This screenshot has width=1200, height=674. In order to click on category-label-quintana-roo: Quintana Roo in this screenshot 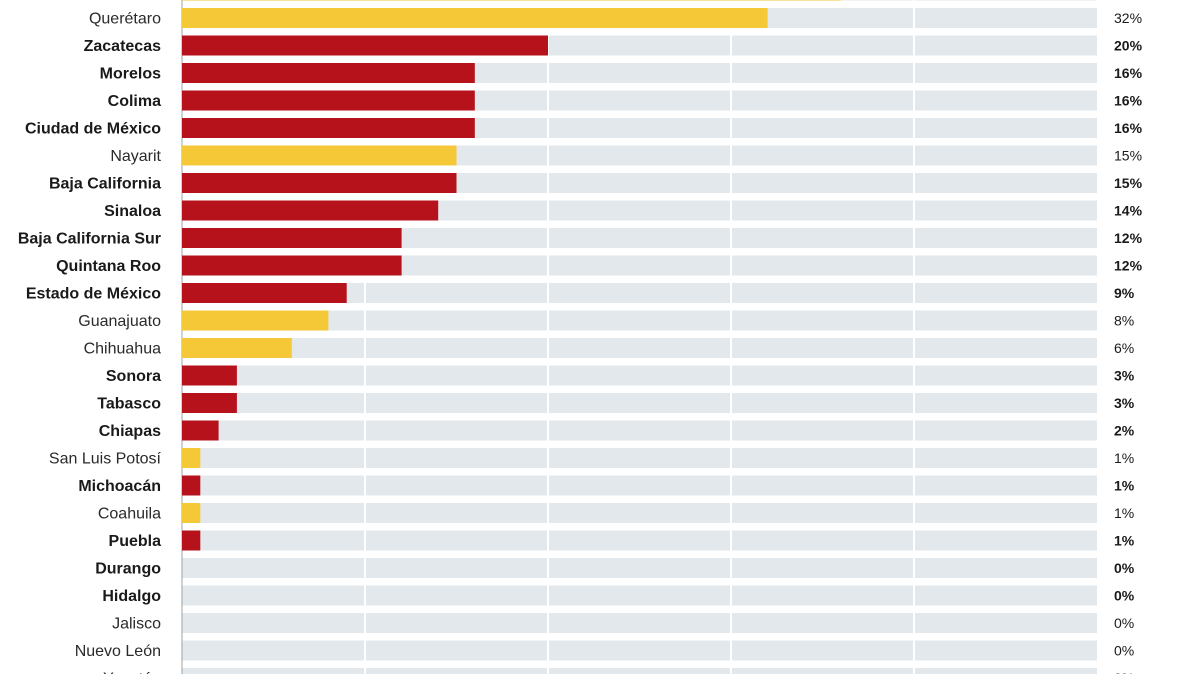, I will do `click(108, 266)`.